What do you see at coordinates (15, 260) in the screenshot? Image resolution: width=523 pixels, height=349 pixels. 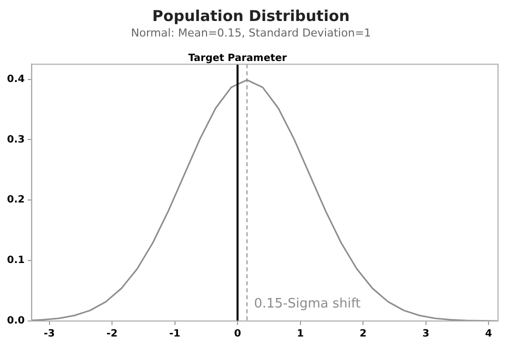 I see `y-tick-label: 0.1` at bounding box center [15, 260].